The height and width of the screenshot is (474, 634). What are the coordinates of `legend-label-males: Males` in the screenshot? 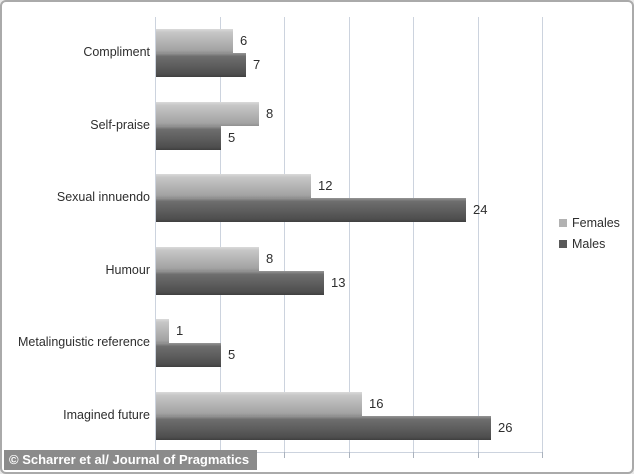 It's located at (589, 244).